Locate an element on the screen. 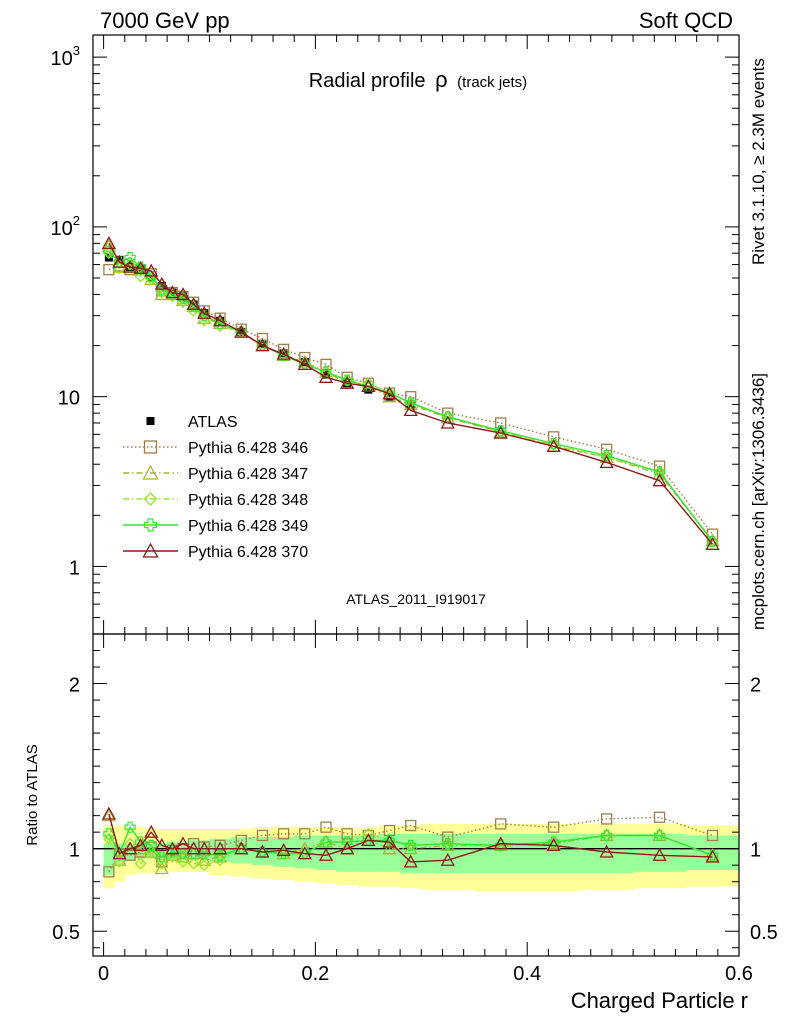 This screenshot has width=786, height=1024. ratio-plot-layer is located at coordinates (416, 849).